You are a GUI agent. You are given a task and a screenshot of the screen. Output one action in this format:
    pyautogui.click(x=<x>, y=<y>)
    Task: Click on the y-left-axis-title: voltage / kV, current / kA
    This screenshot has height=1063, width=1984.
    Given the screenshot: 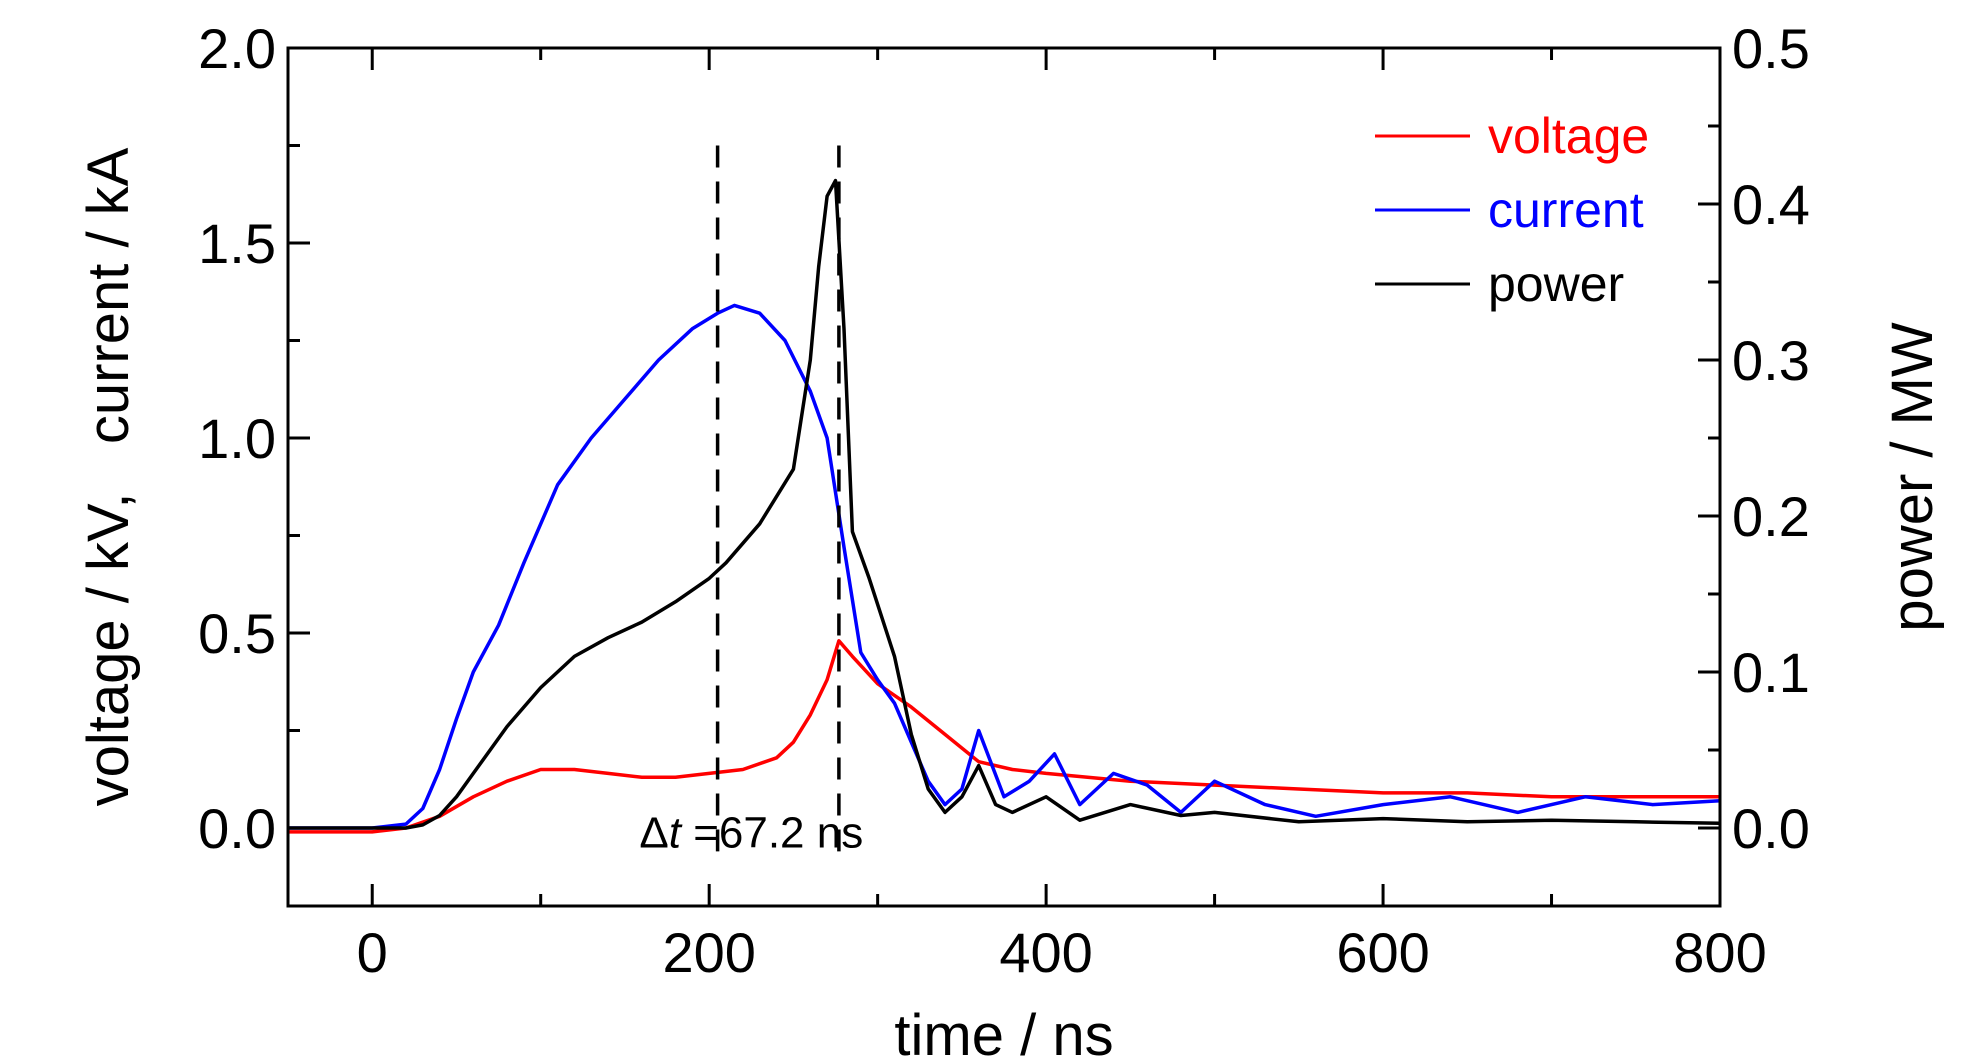 What is the action you would take?
    pyautogui.click(x=108, y=476)
    